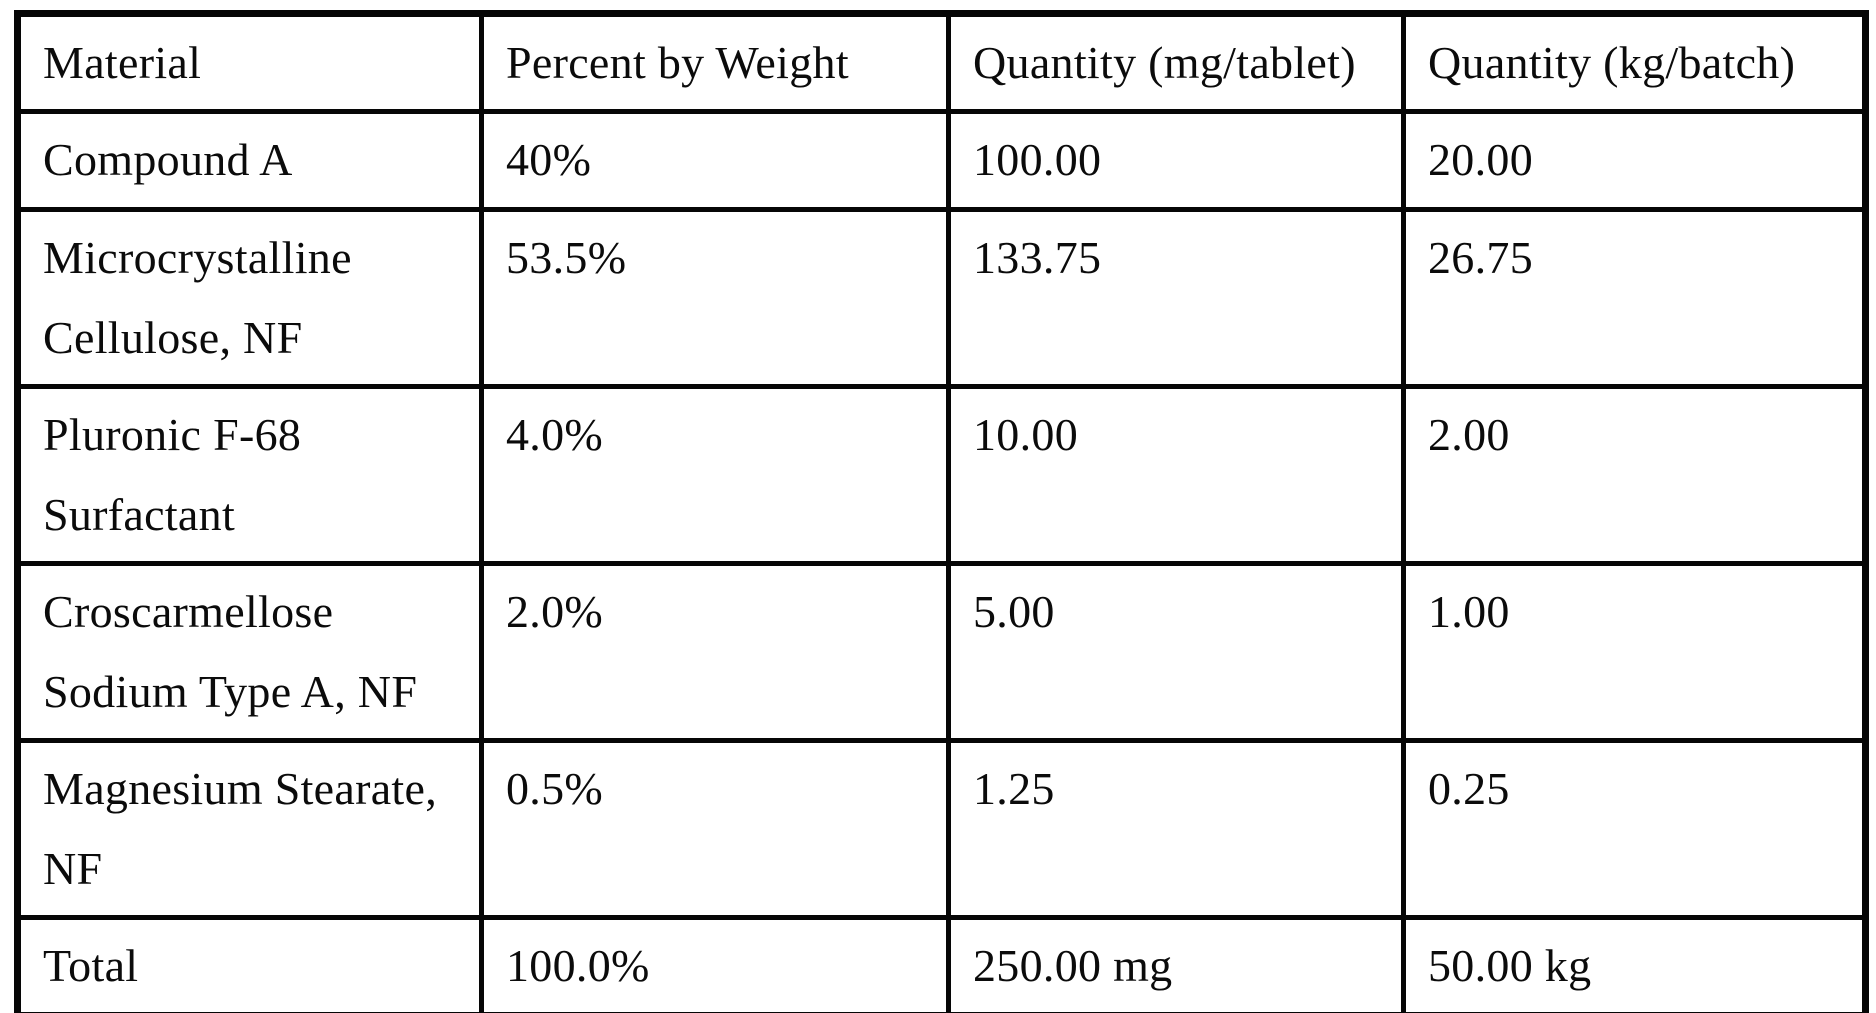 The width and height of the screenshot is (1876, 1013). What do you see at coordinates (249, 964) in the screenshot?
I see `cell-total-label: Total` at bounding box center [249, 964].